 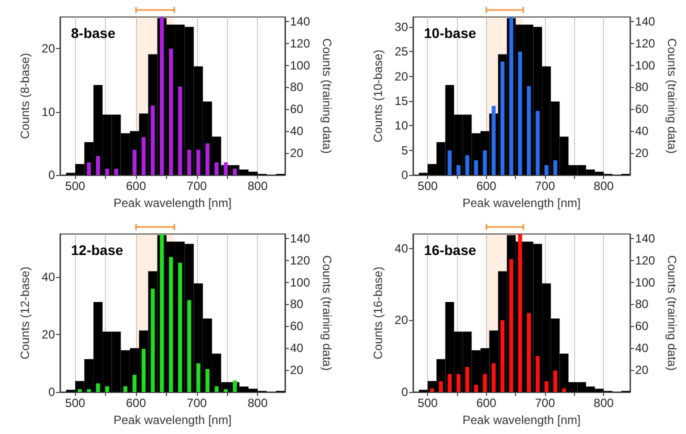 I want to click on y-tick-label: 15, so click(x=401, y=101).